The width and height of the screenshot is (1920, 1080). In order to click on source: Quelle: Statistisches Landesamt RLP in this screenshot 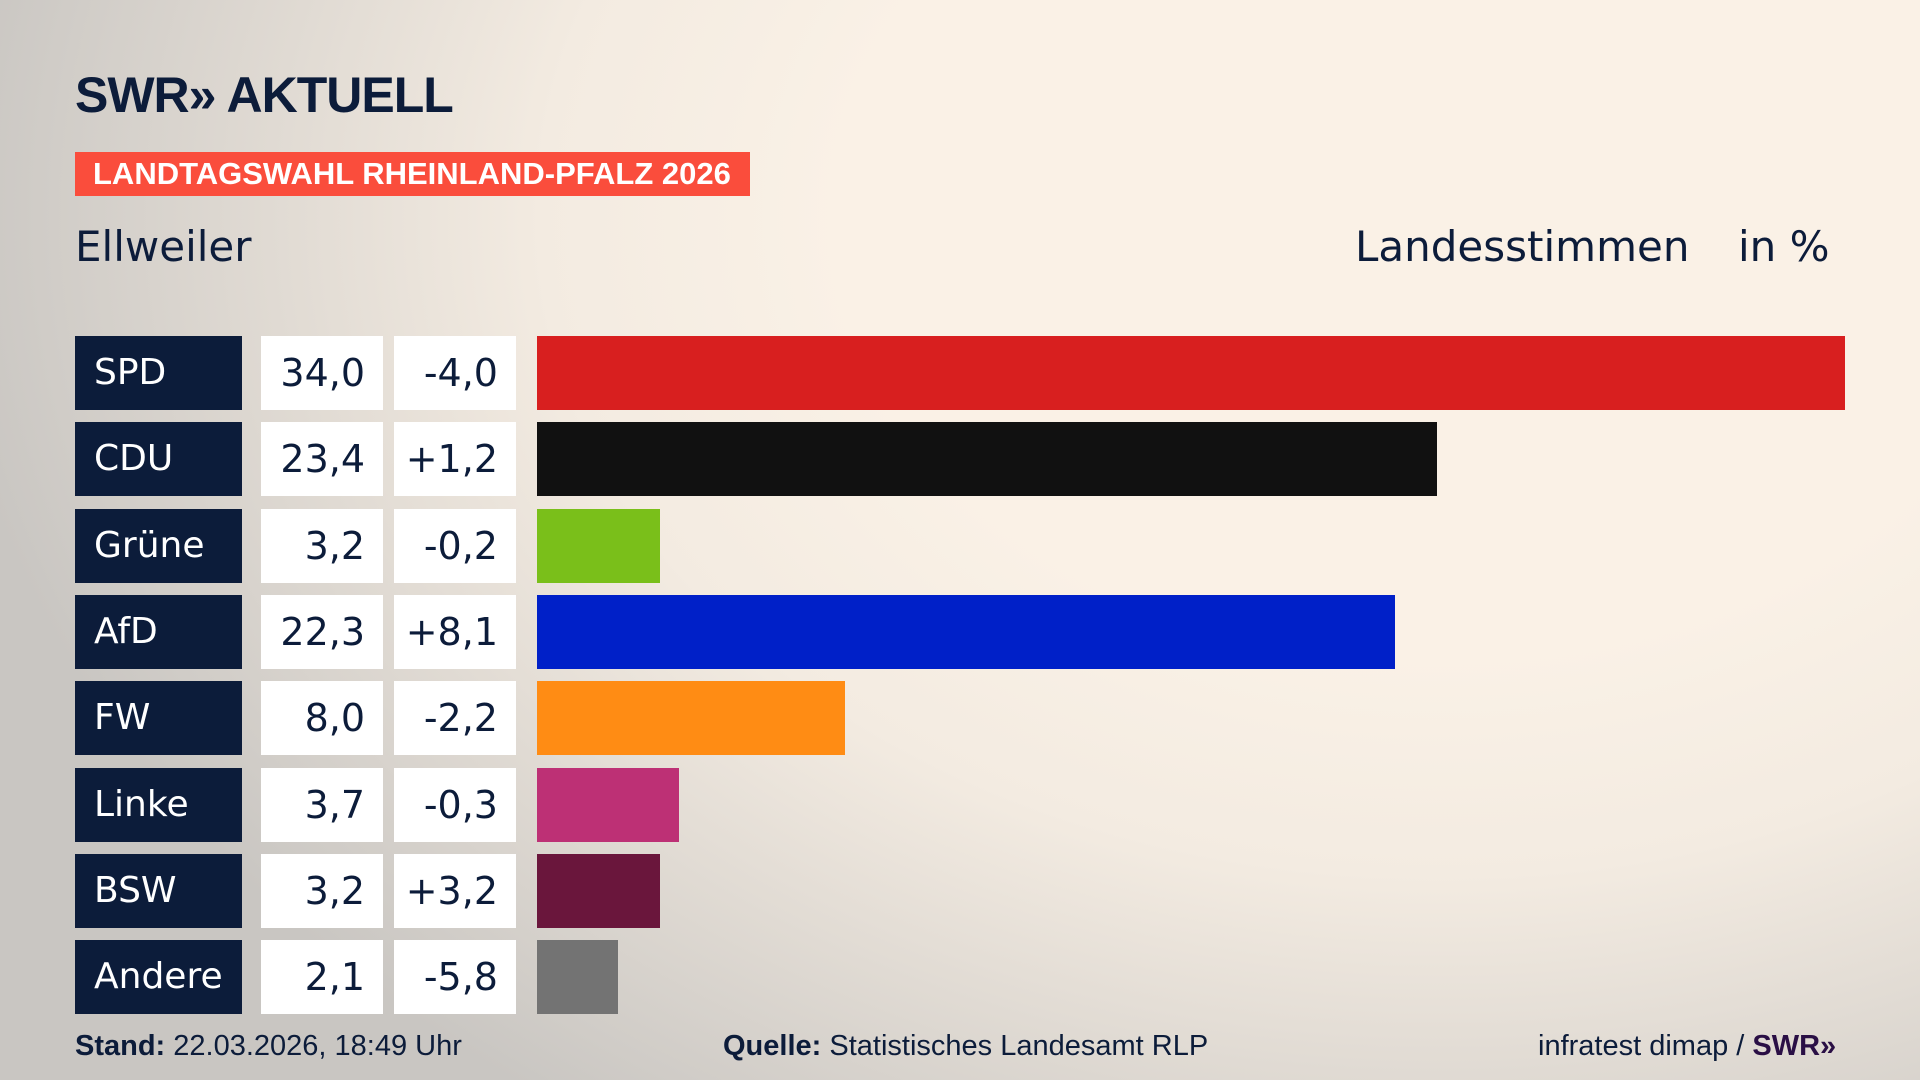, I will do `click(965, 1046)`.